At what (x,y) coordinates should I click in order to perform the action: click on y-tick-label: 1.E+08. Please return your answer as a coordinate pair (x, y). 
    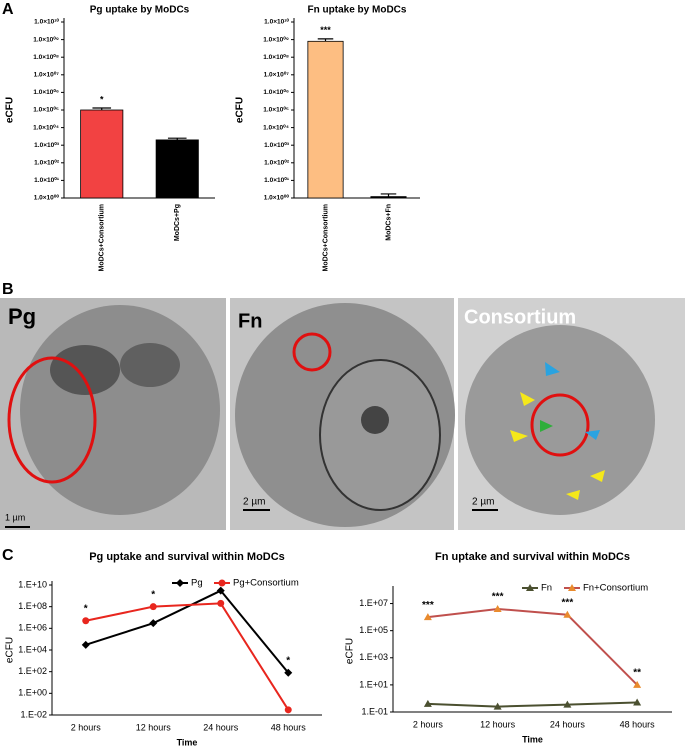
    Looking at the image, I should click on (32, 606).